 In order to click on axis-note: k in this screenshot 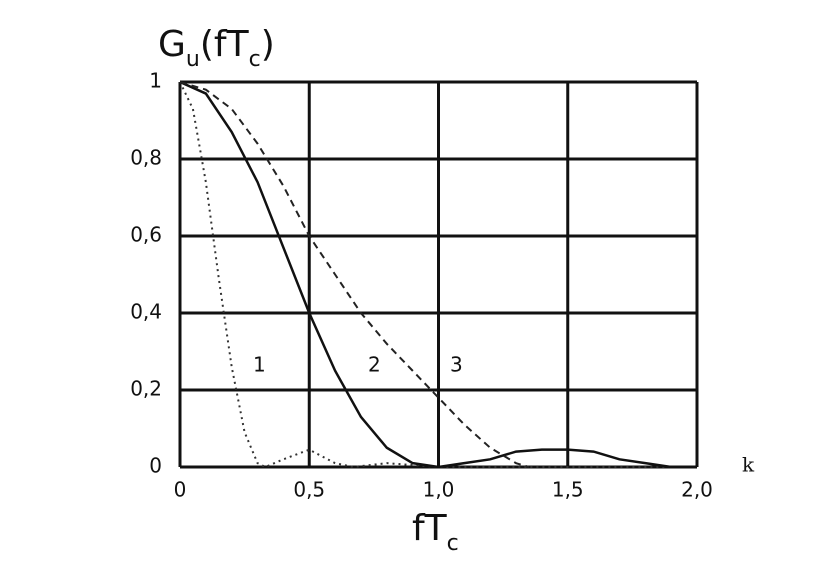, I will do `click(748, 465)`.